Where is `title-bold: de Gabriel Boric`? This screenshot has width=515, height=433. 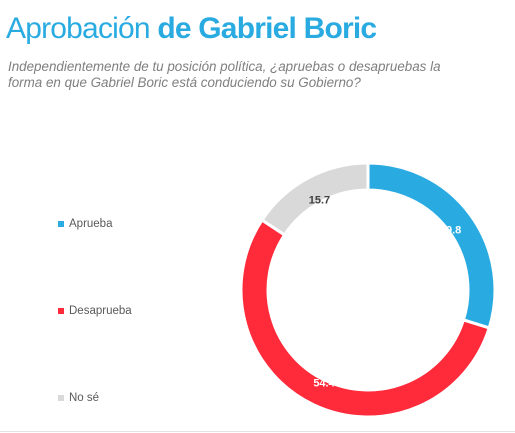
title-bold: de Gabriel Boric is located at coordinates (267, 28).